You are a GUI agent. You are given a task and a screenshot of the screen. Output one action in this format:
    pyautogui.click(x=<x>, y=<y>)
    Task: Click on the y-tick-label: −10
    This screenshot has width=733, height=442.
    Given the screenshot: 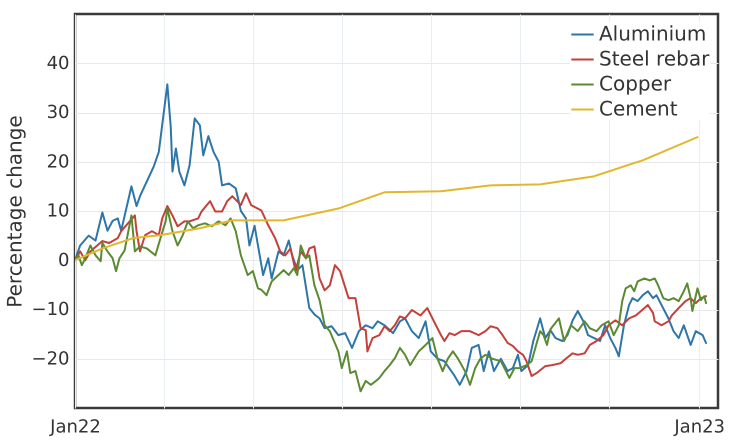 What is the action you would take?
    pyautogui.click(x=51, y=309)
    